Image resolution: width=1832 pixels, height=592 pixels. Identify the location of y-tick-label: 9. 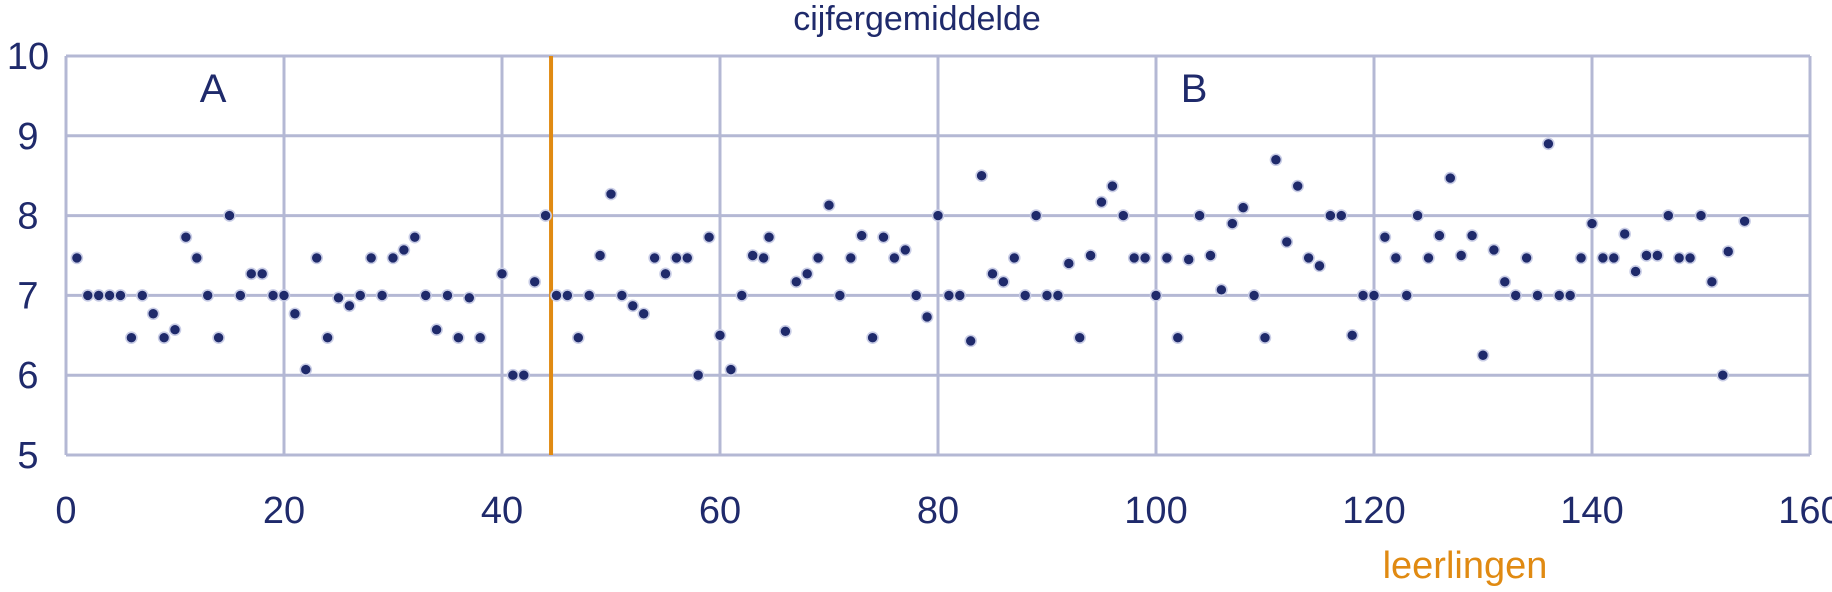
(27, 137).